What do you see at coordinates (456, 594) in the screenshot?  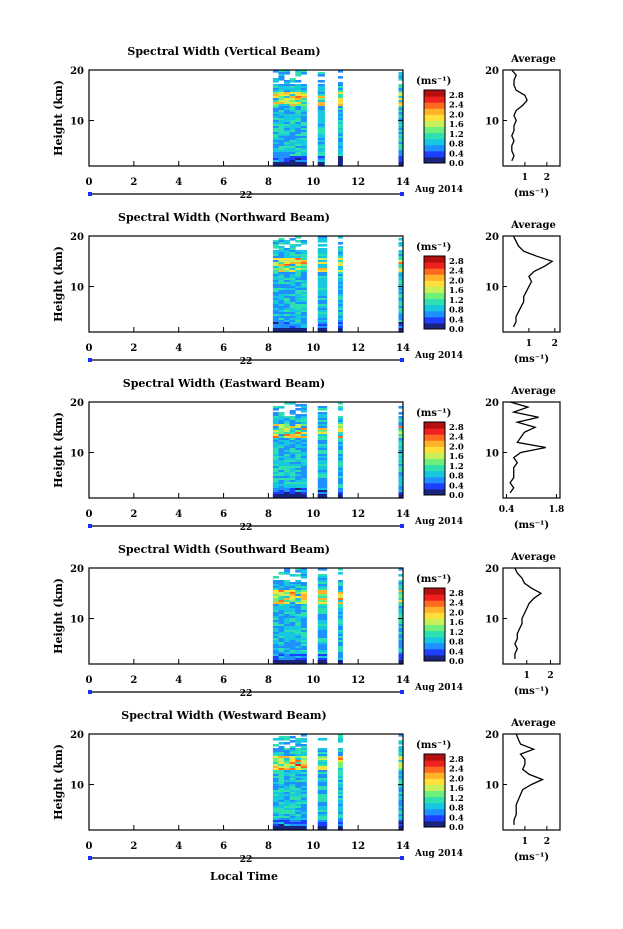 I see `colorbar-tick-label: 2.8` at bounding box center [456, 594].